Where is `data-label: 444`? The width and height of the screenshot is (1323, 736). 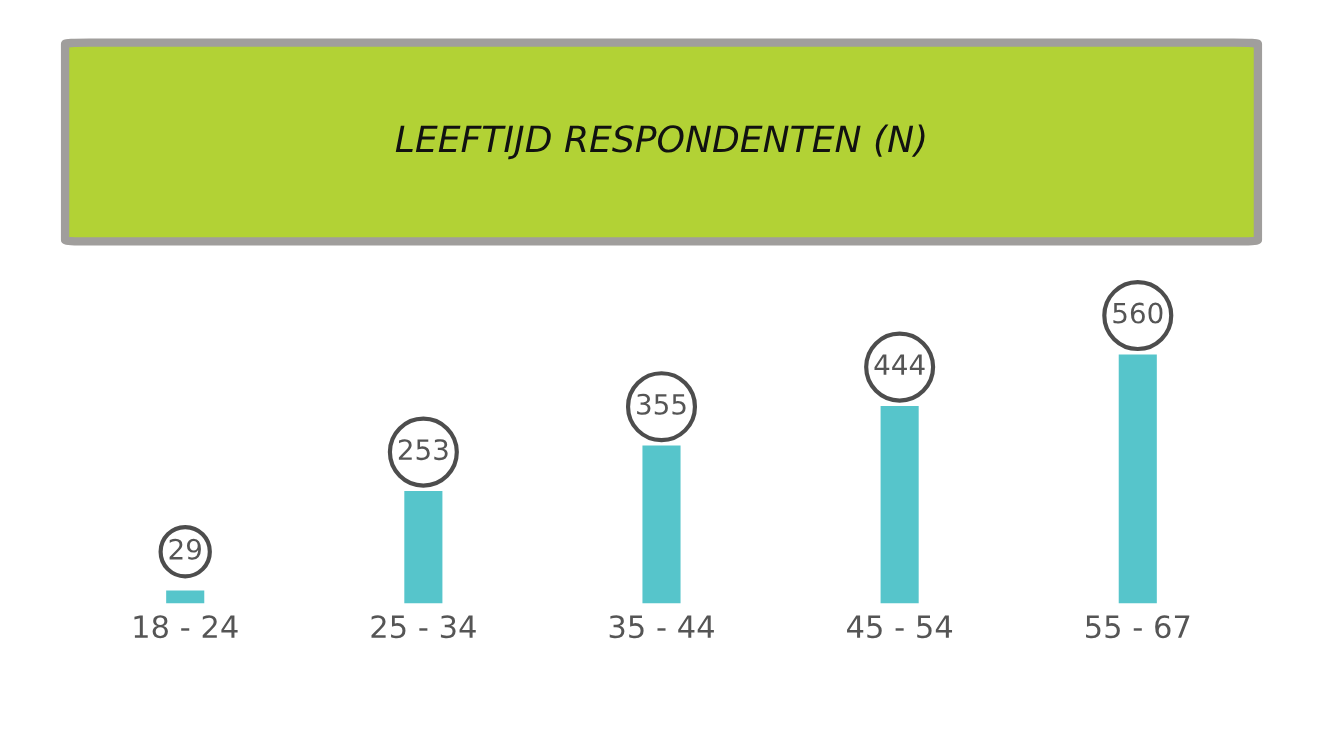 data-label: 444 is located at coordinates (899, 364).